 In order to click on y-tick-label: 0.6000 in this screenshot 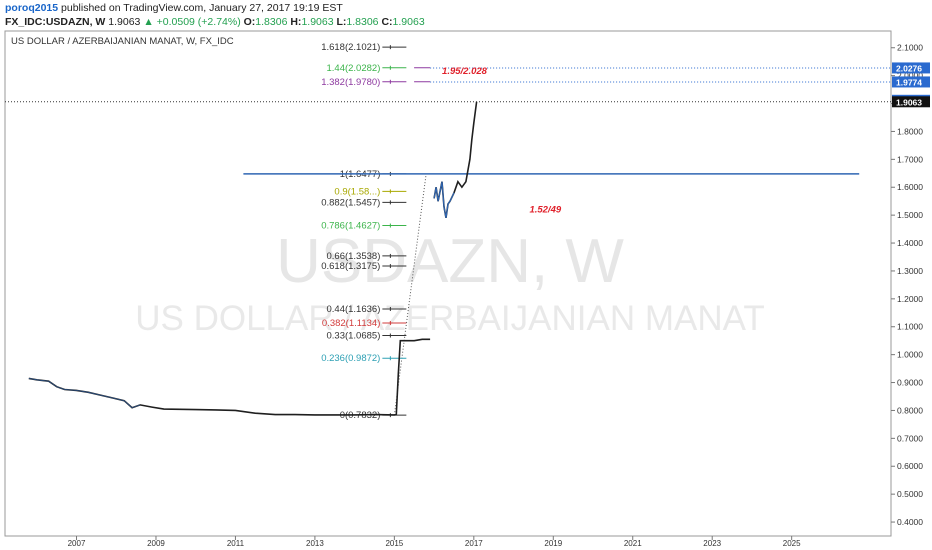, I will do `click(910, 466)`.